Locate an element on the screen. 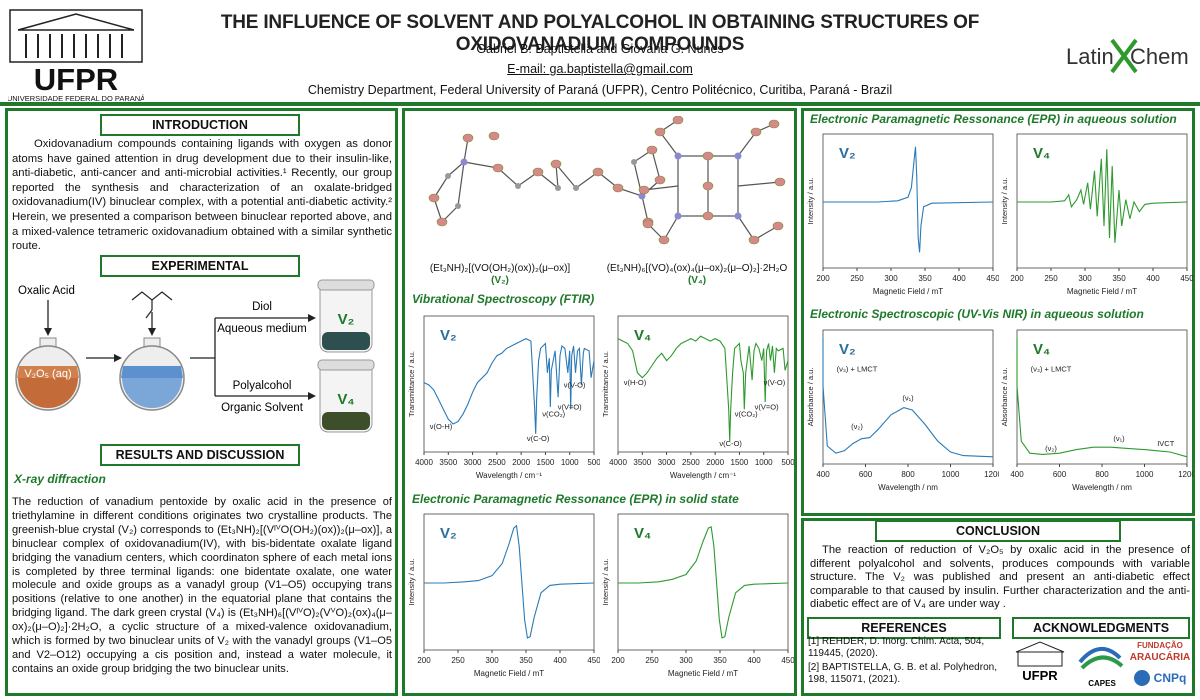  polyalcohol-label: Polyalcohol is located at coordinates (262, 386).